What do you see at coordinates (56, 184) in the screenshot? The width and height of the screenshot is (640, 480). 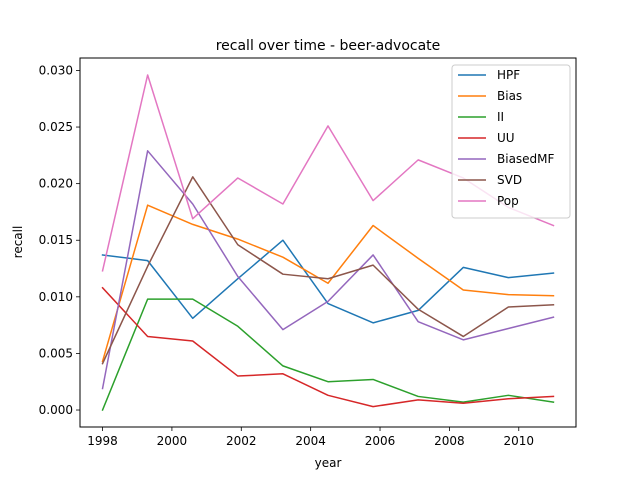 I see `y-tick-label: 0.020` at bounding box center [56, 184].